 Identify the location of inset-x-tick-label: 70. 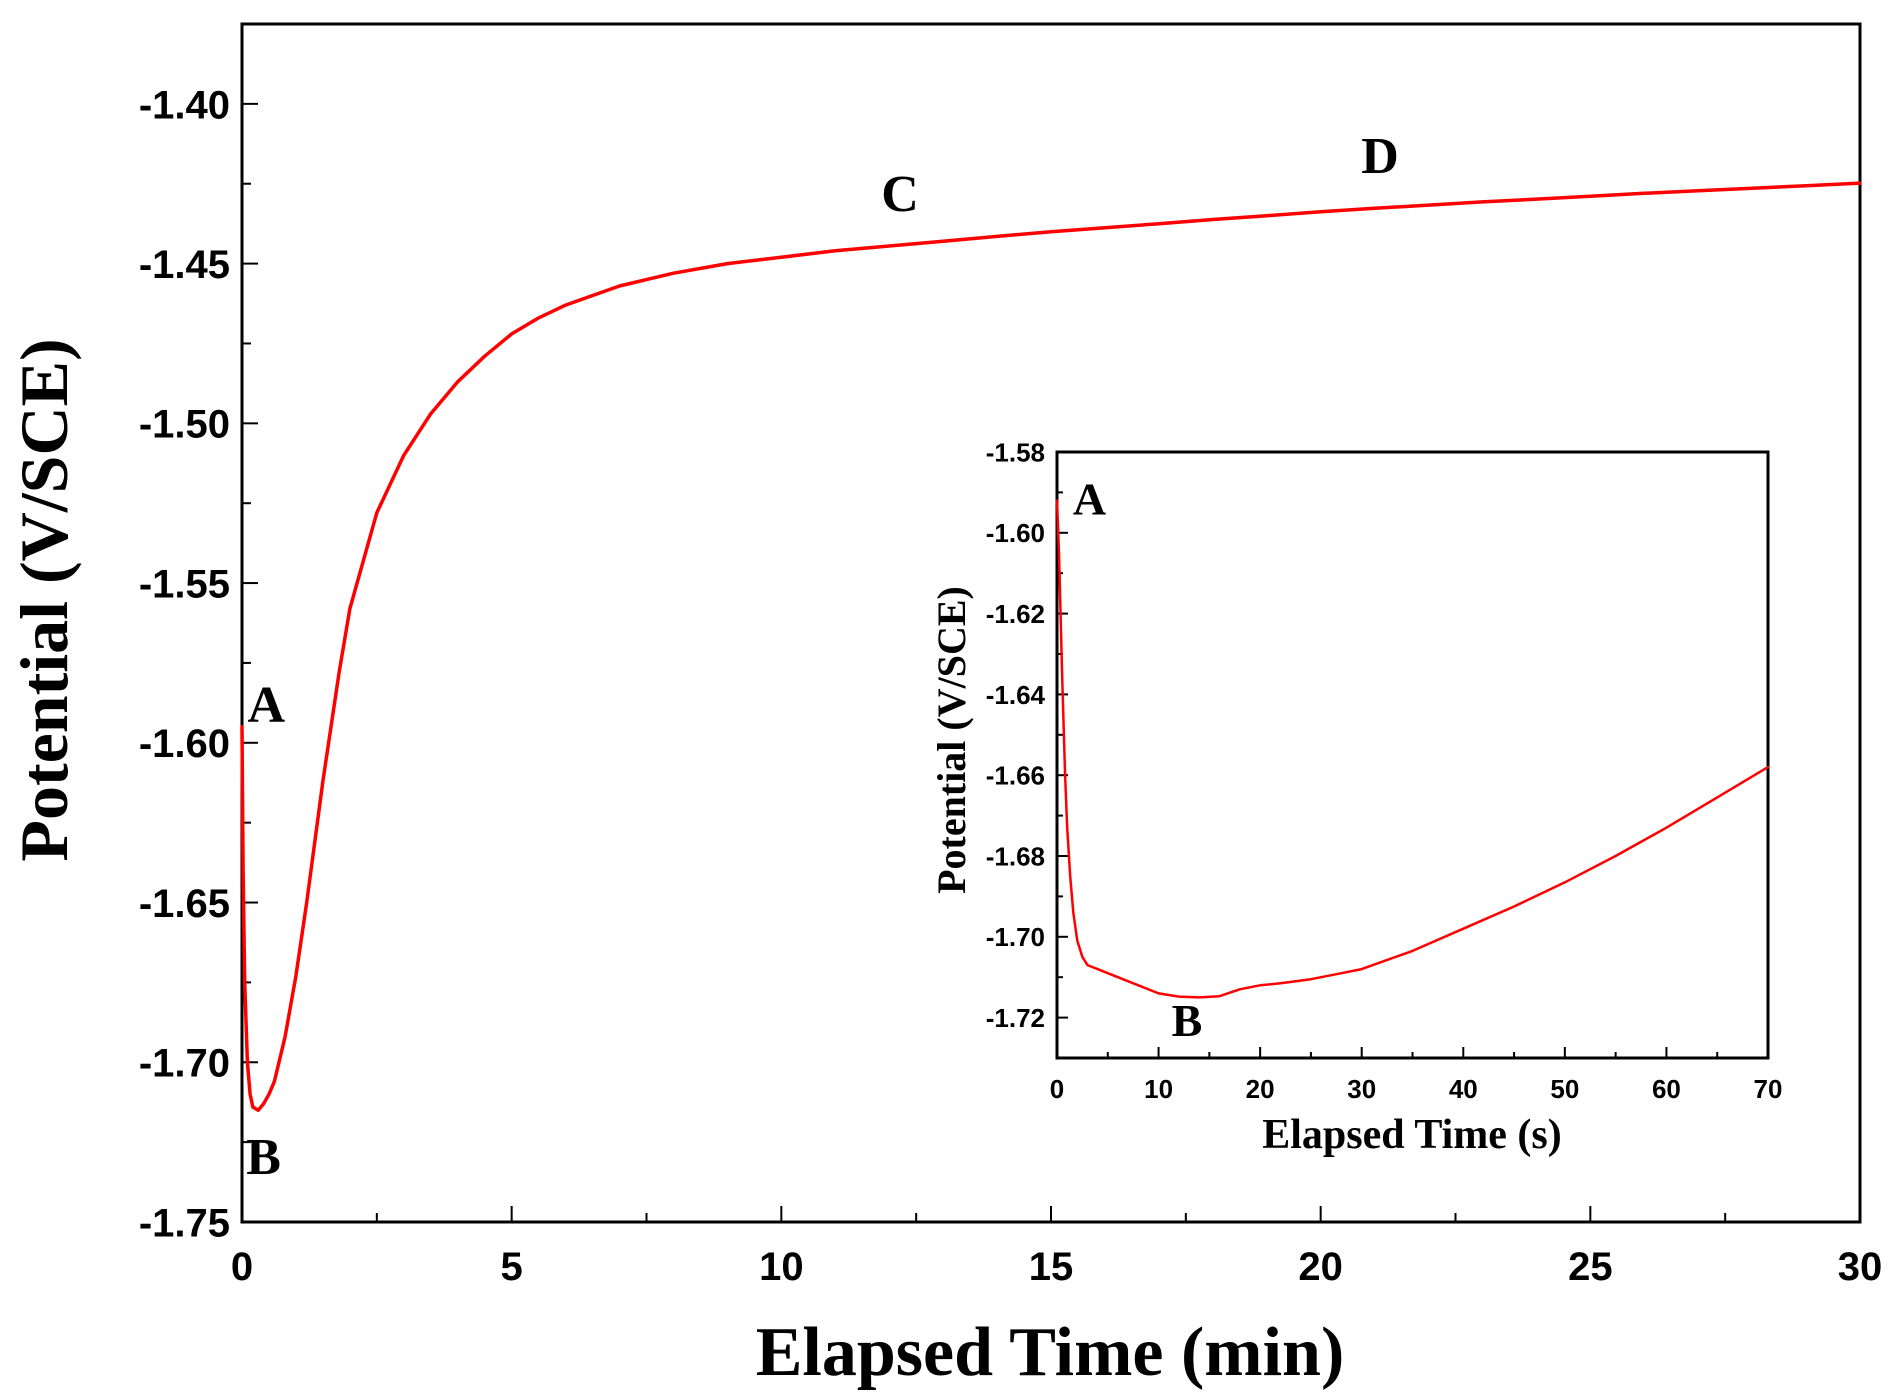
(1768, 1089).